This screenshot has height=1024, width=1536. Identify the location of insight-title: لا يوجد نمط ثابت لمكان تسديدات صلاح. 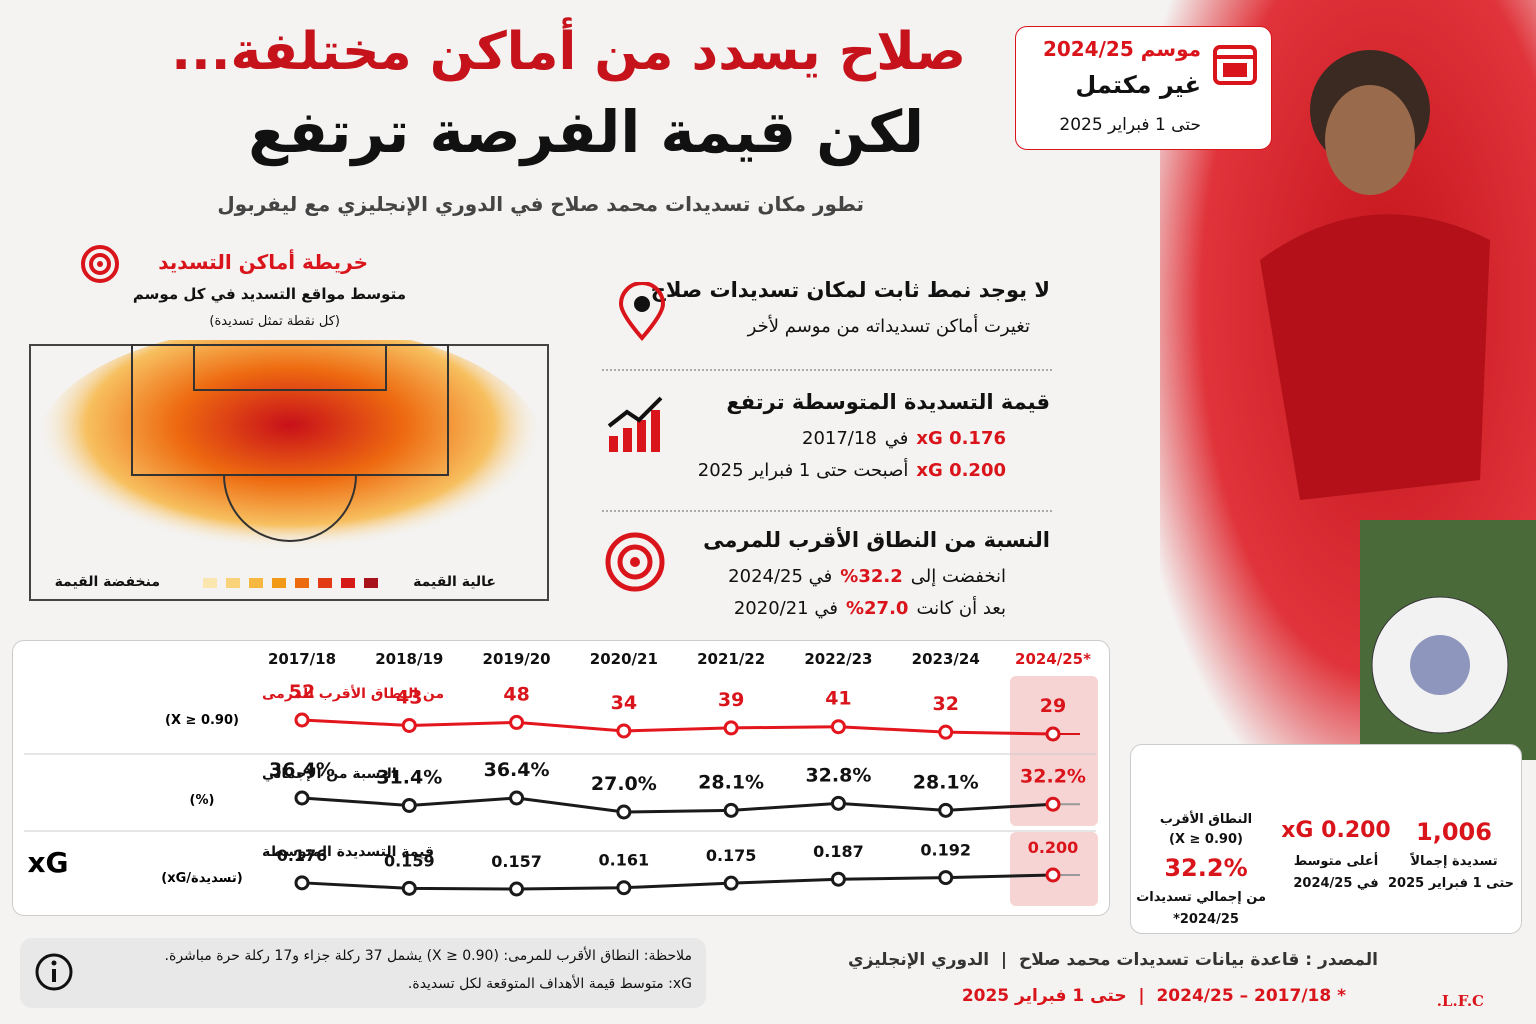
(850, 290).